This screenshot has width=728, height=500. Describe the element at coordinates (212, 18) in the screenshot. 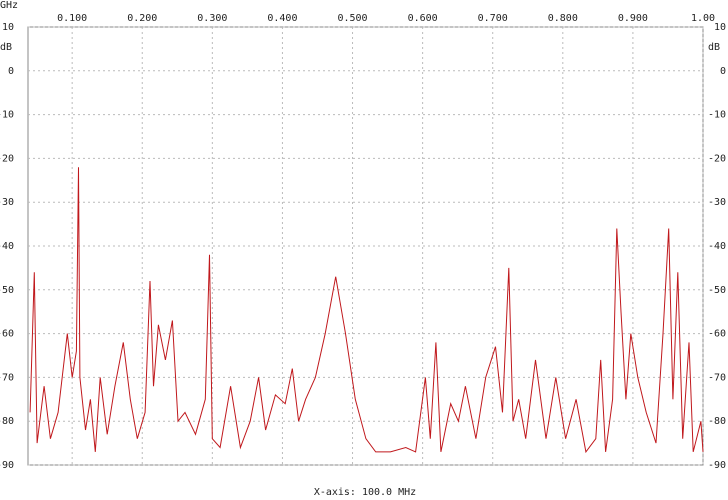

I see `x-tick-label: 0.300` at that location.